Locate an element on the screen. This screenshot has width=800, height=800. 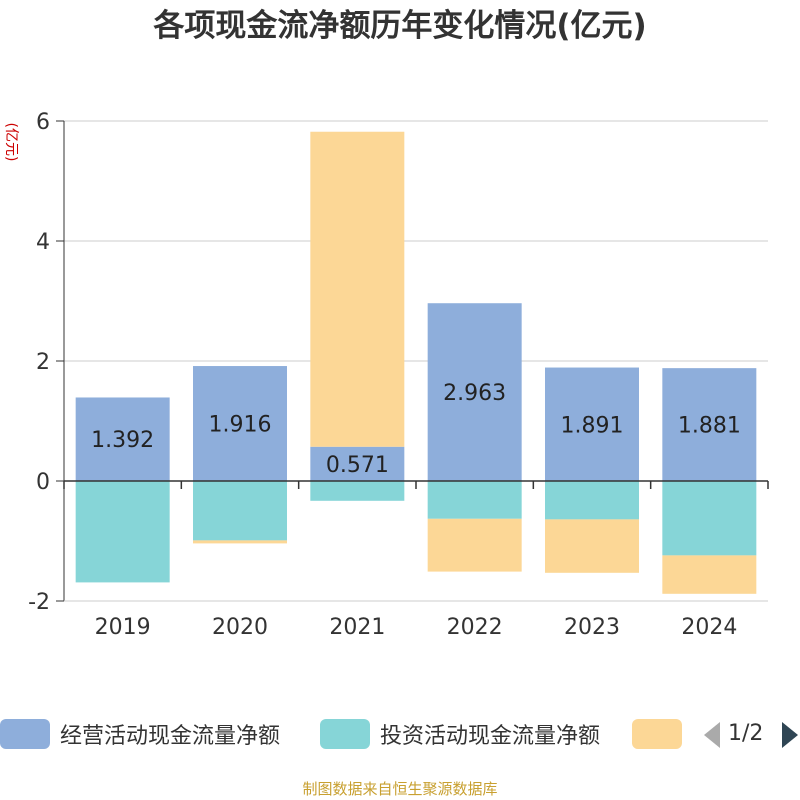
legend: 经营活动现金流量净额 投资活动现金流量净额 is located at coordinates (400, 734).